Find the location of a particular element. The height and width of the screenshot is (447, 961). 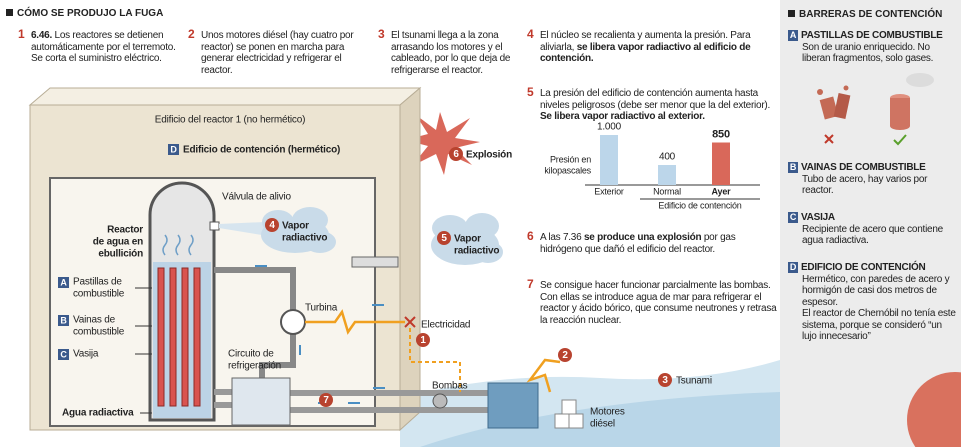

barrier-title-text: EDIFICIO DE CONTENCIÓN is located at coordinates (863, 267).